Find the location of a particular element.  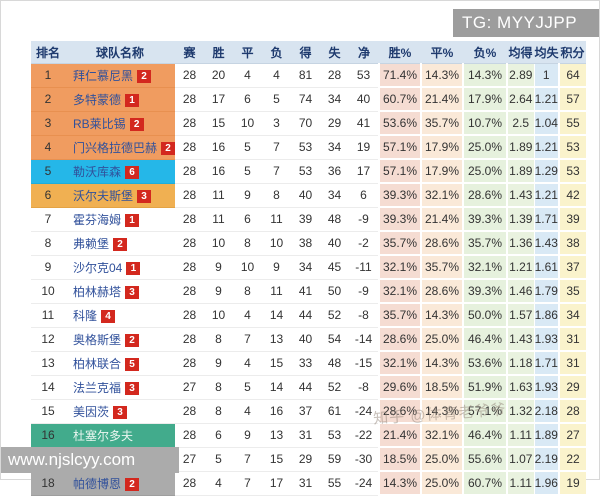

header-loss: 负 is located at coordinates (276, 52).